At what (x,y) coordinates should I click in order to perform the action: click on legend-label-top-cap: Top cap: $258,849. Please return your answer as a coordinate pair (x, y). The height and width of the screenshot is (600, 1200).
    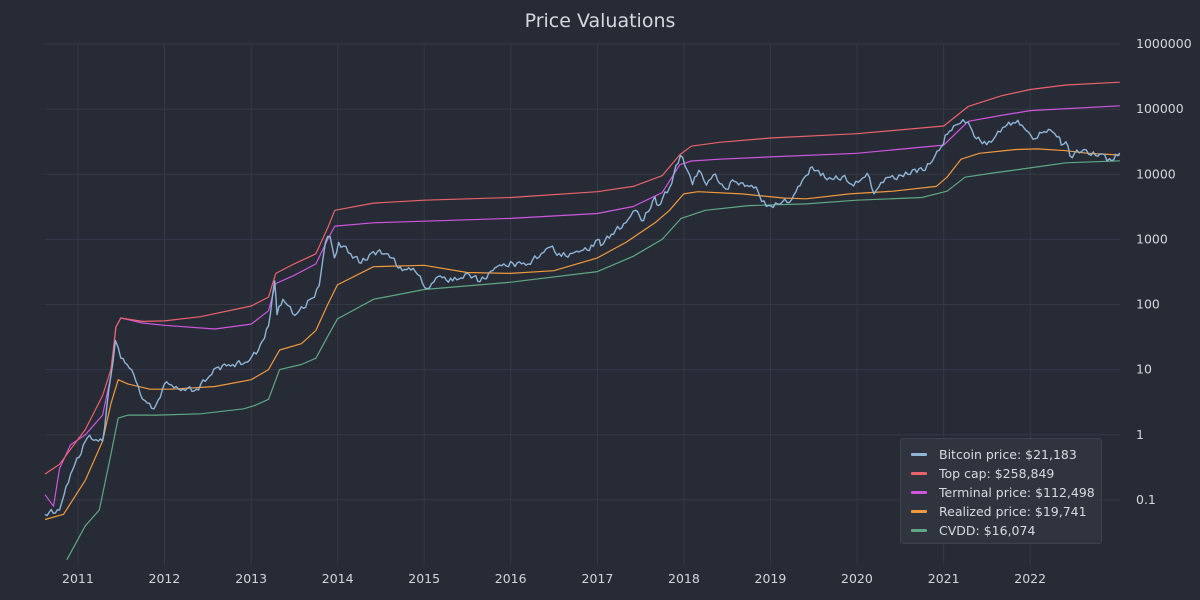
    Looking at the image, I should click on (997, 473).